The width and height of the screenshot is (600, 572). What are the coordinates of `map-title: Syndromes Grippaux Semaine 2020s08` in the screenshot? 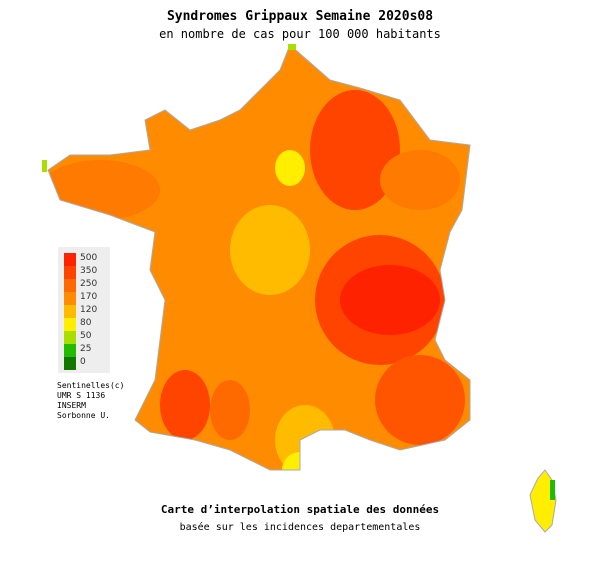 It's located at (300, 16).